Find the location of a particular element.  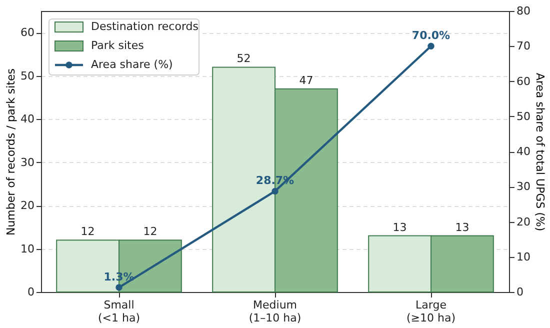

y-tick-label: 60 is located at coordinates (27, 33).